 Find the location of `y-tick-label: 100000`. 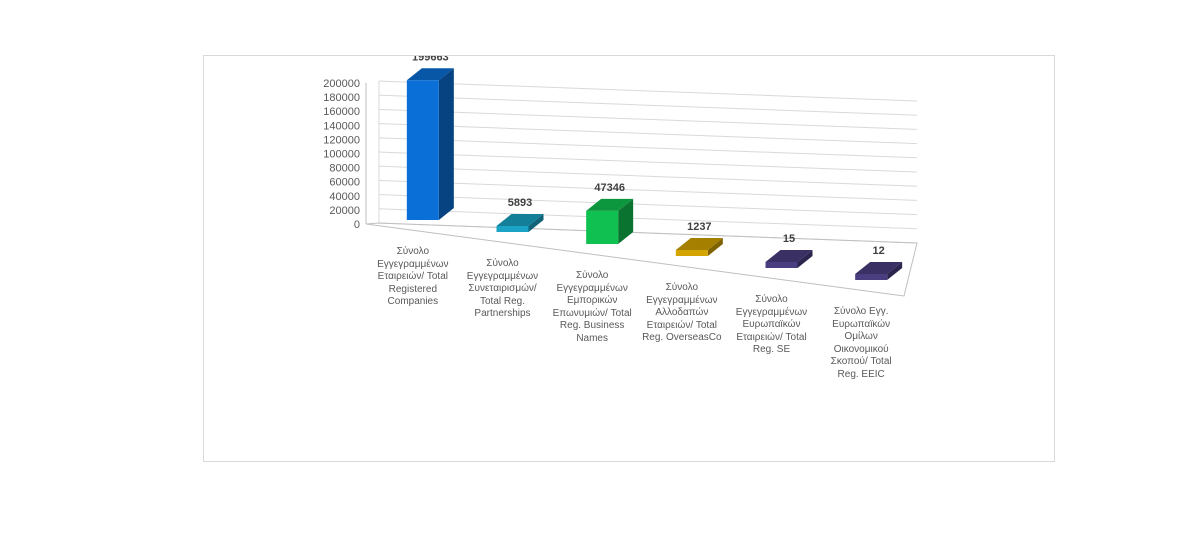

y-tick-label: 100000 is located at coordinates (341, 155).